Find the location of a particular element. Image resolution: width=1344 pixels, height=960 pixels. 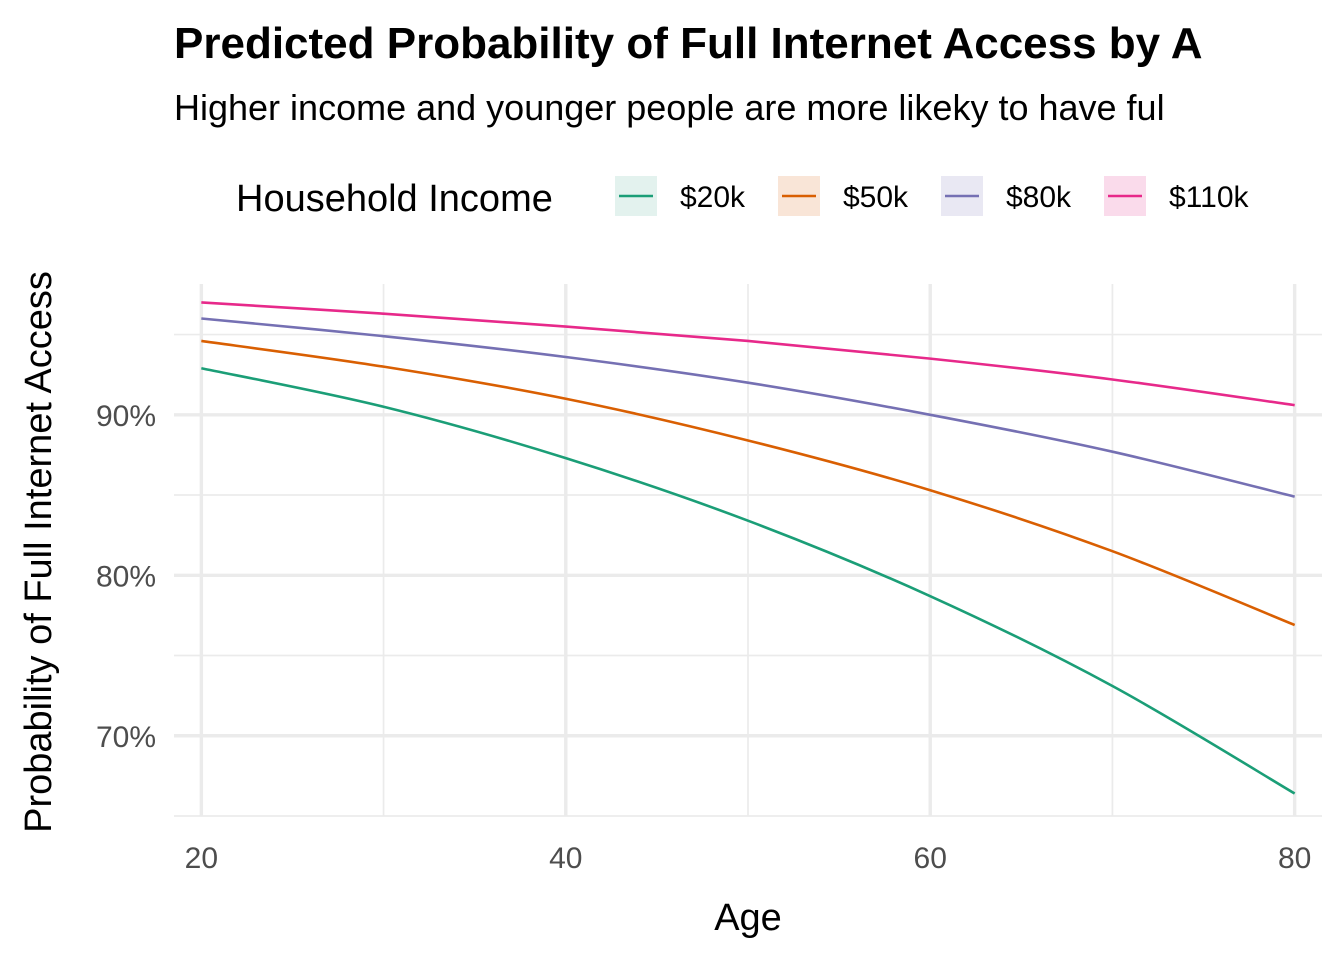

x-axis-title: Age is located at coordinates (748, 918).